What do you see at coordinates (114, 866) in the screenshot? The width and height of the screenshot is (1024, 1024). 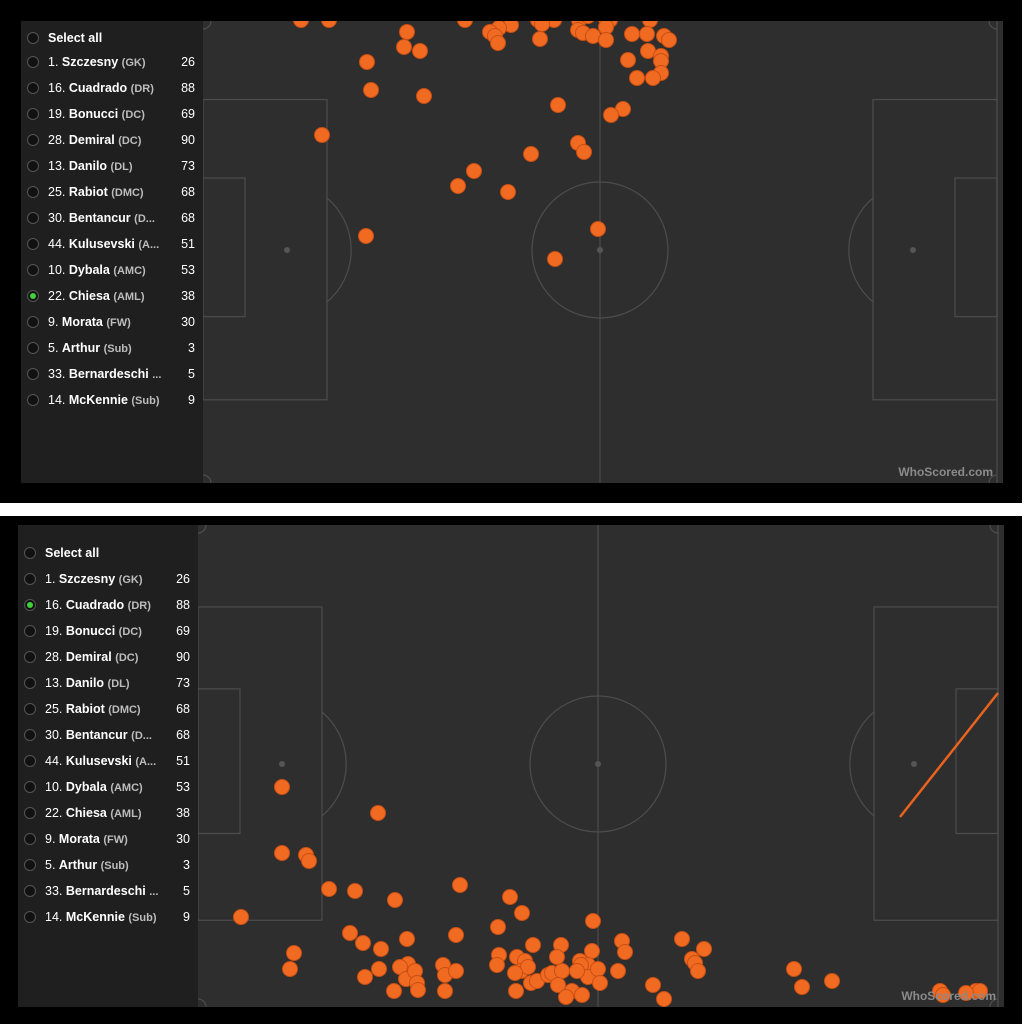 I see `player-position: (Sub)` at bounding box center [114, 866].